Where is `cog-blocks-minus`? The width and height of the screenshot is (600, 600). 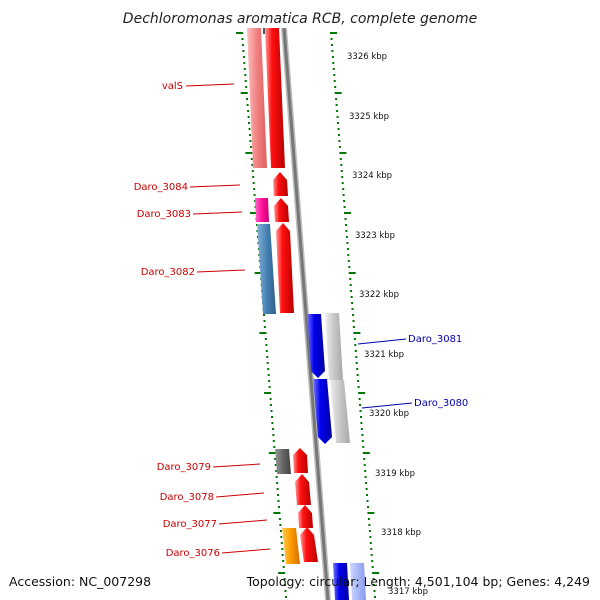 cog-blocks-minus is located at coordinates (273, 296).